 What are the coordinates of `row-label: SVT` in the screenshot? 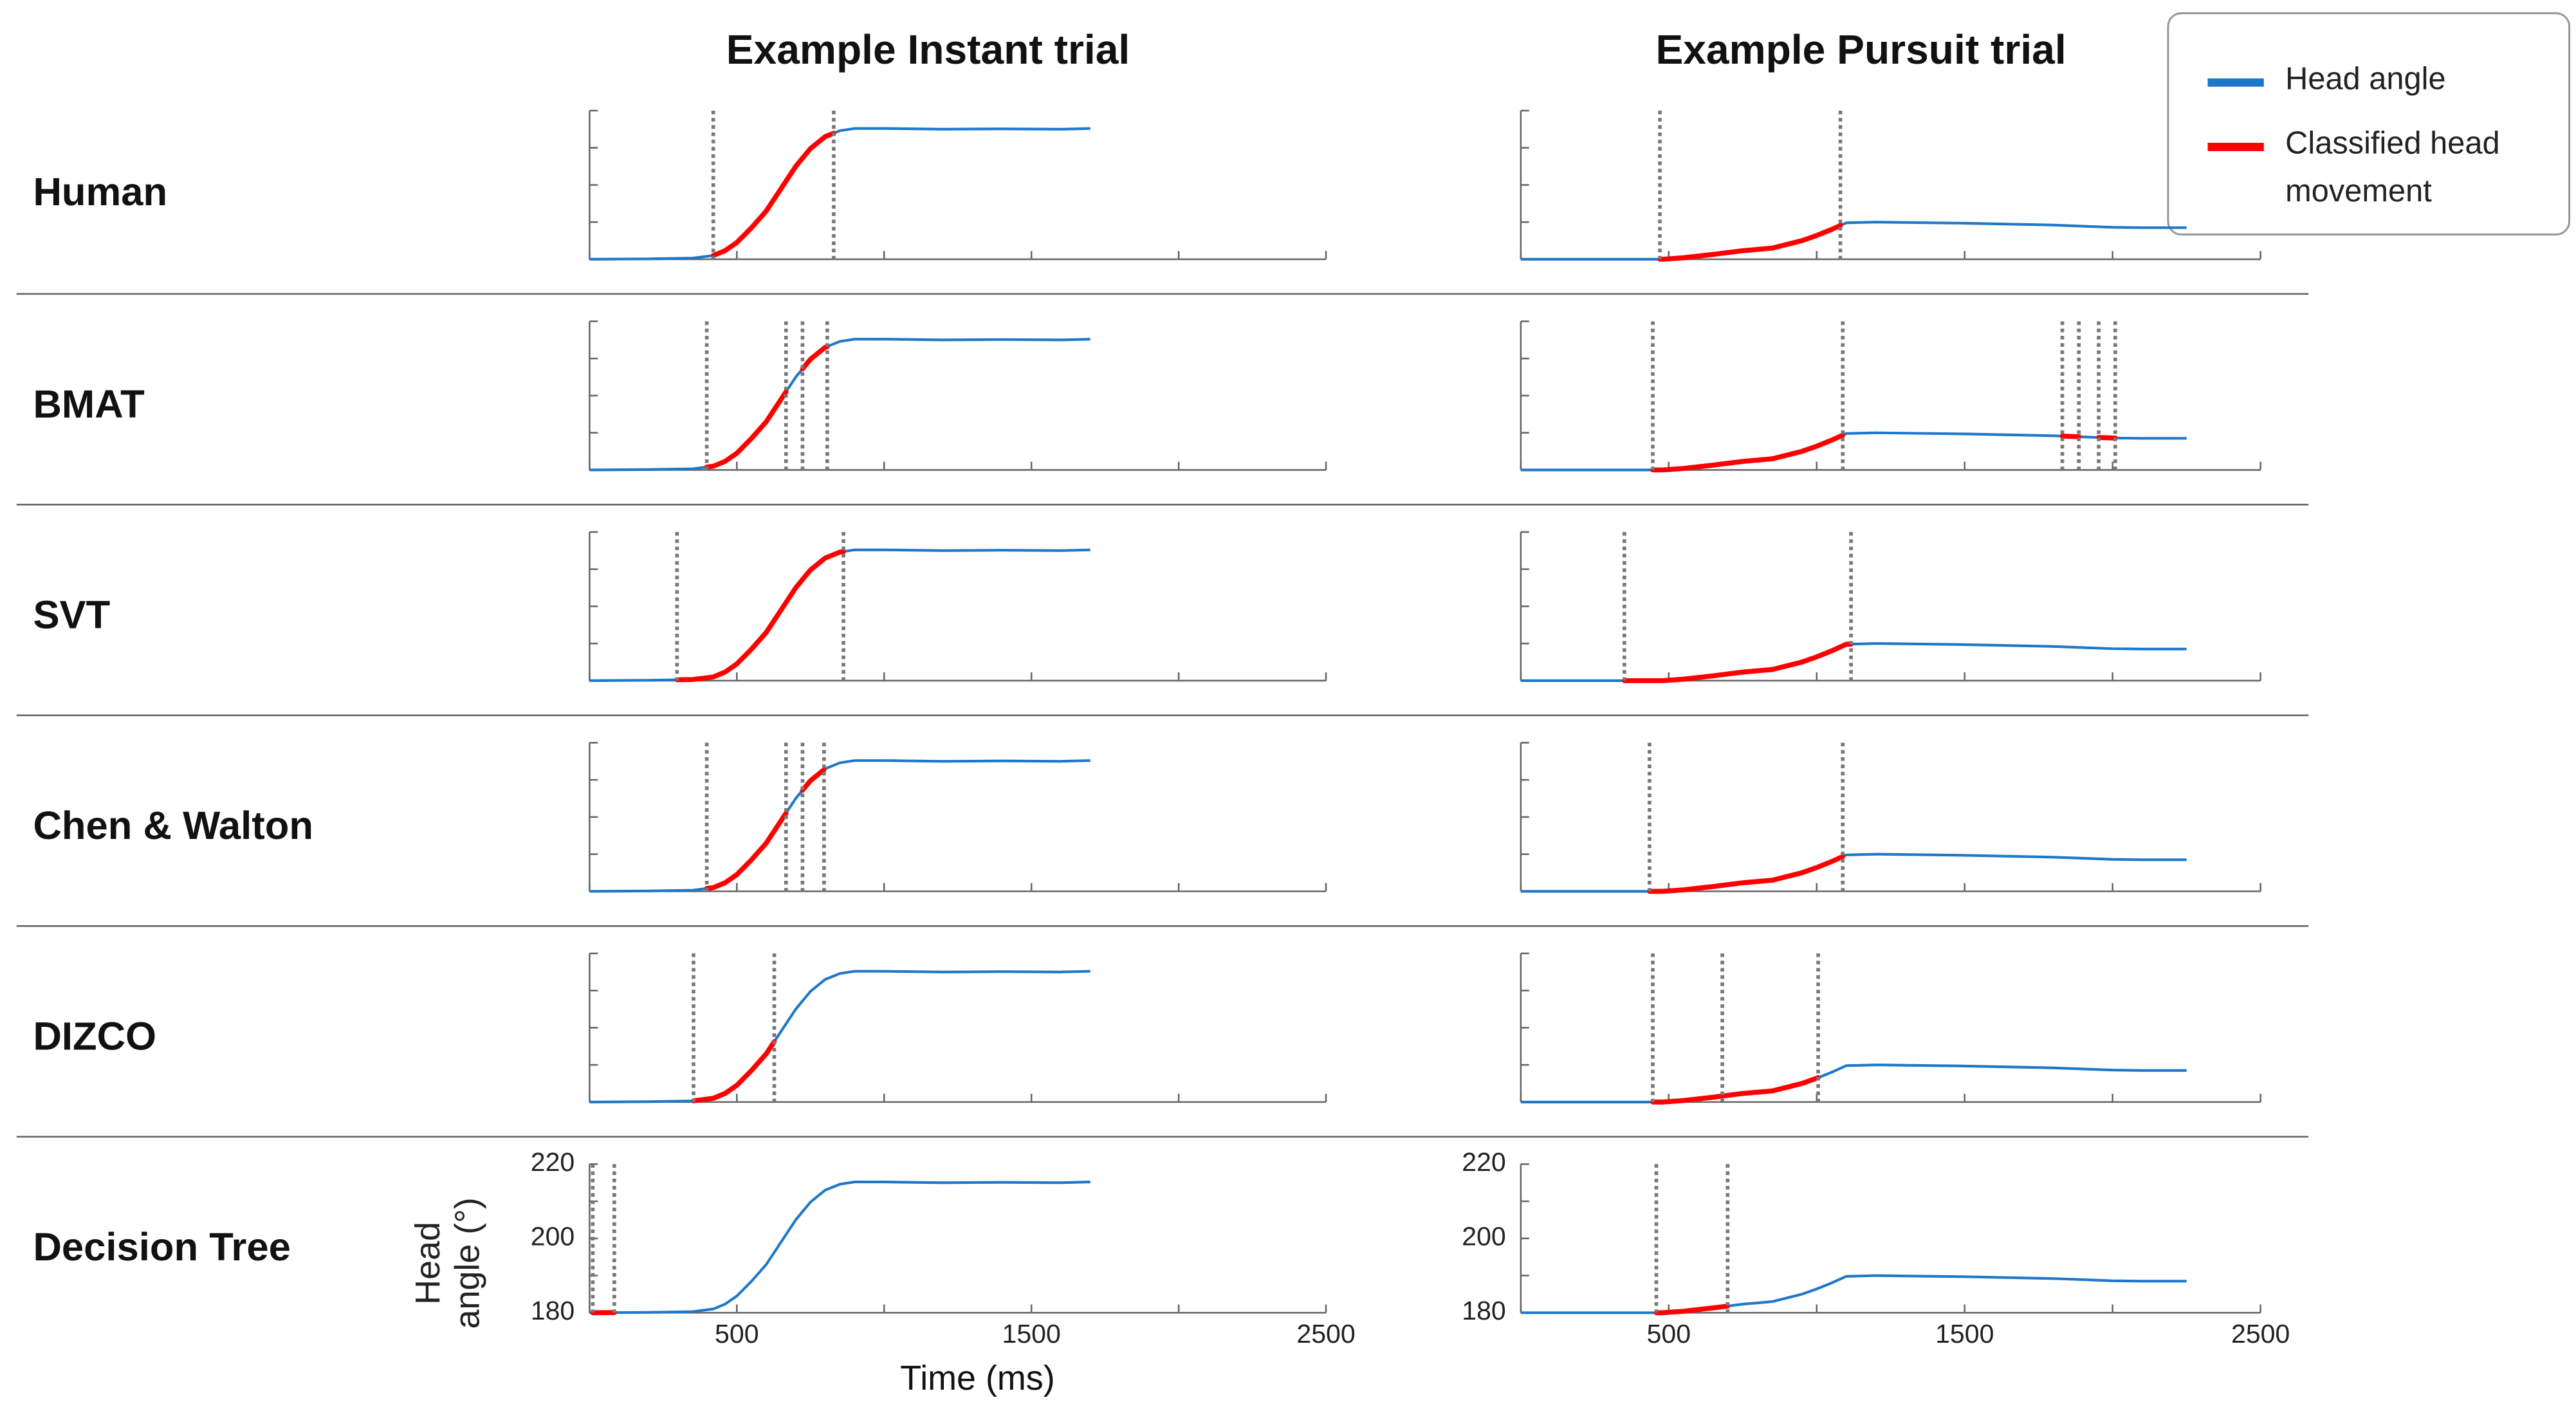 It's located at (71, 616).